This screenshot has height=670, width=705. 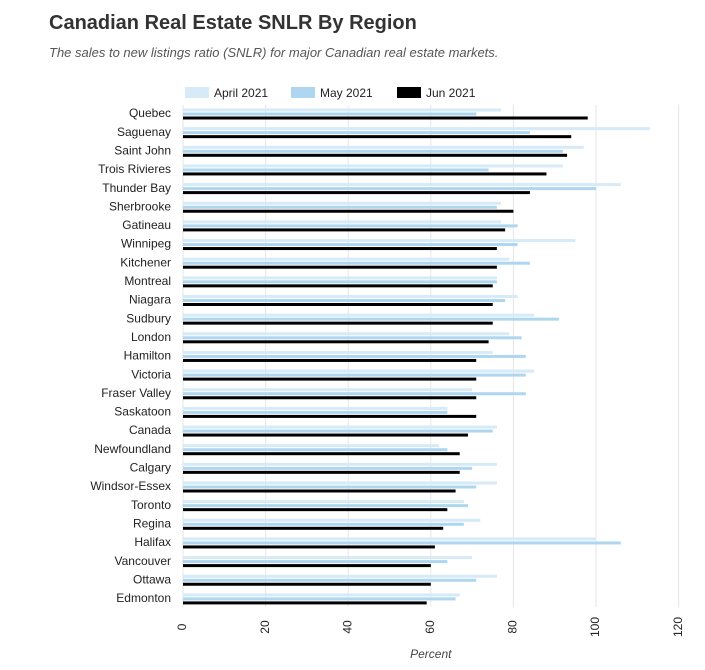 I want to click on legend-label: May 2021, so click(x=346, y=93).